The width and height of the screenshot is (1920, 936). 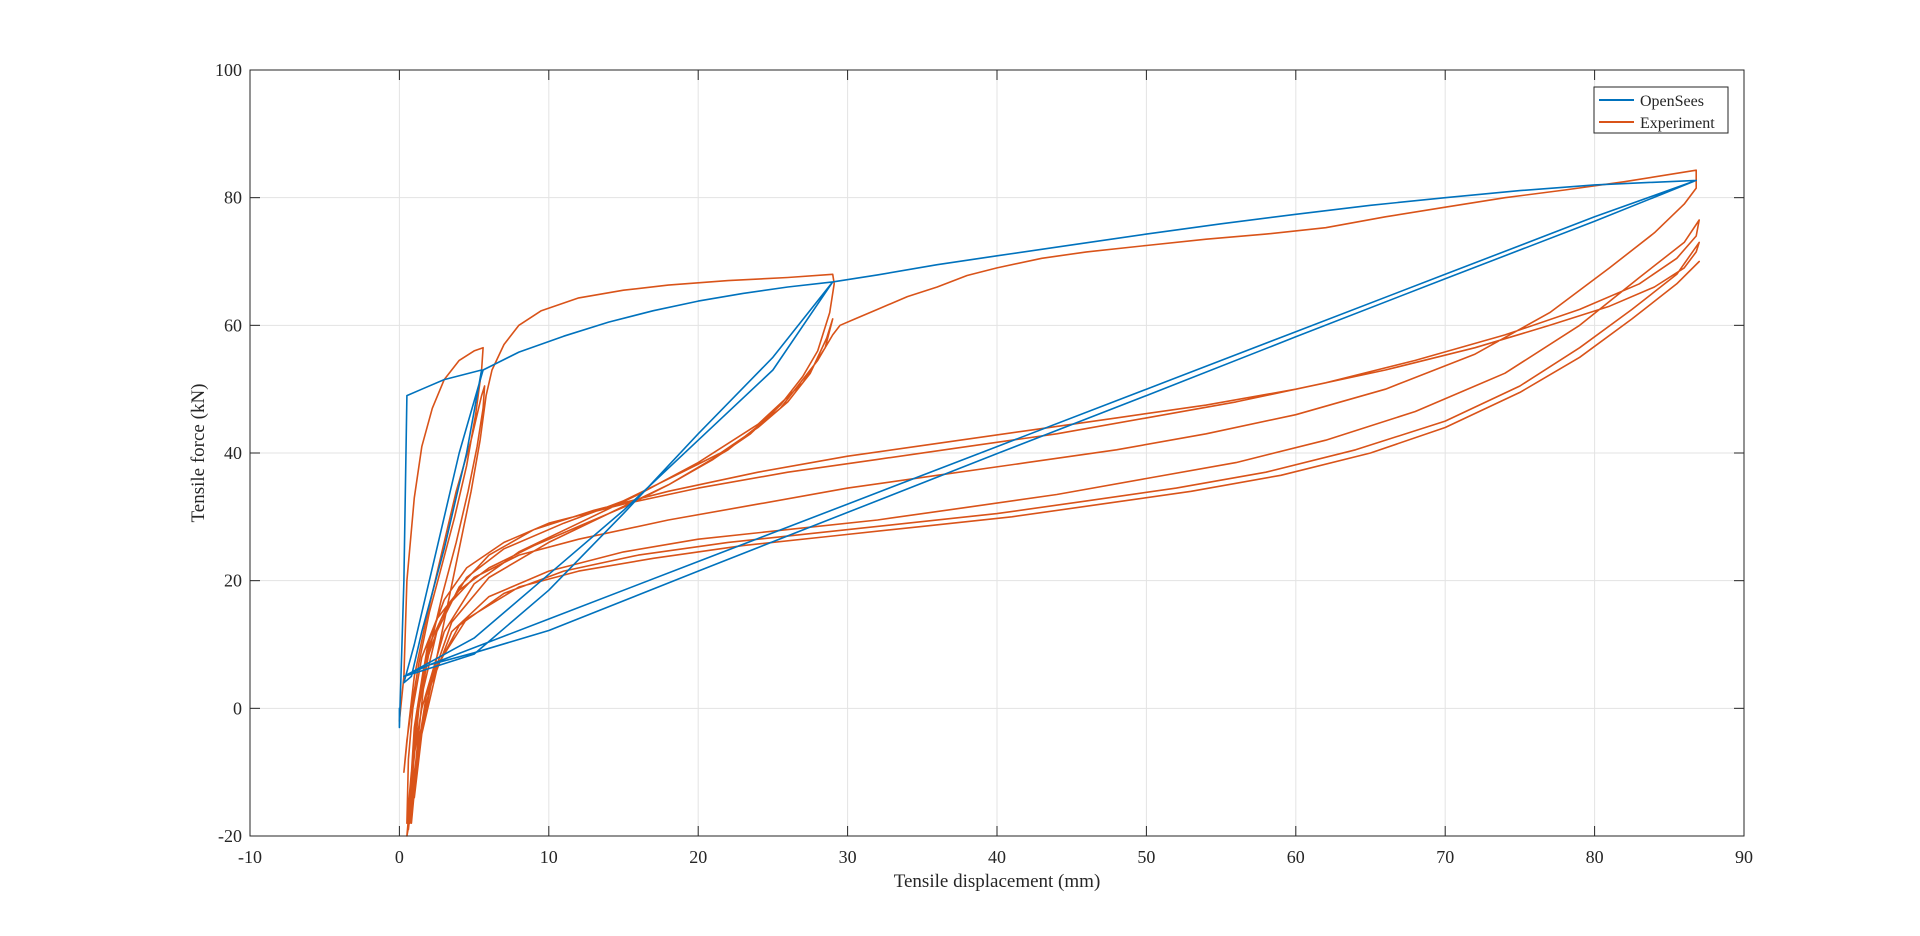 What do you see at coordinates (549, 857) in the screenshot?
I see `x-tick-label: 10` at bounding box center [549, 857].